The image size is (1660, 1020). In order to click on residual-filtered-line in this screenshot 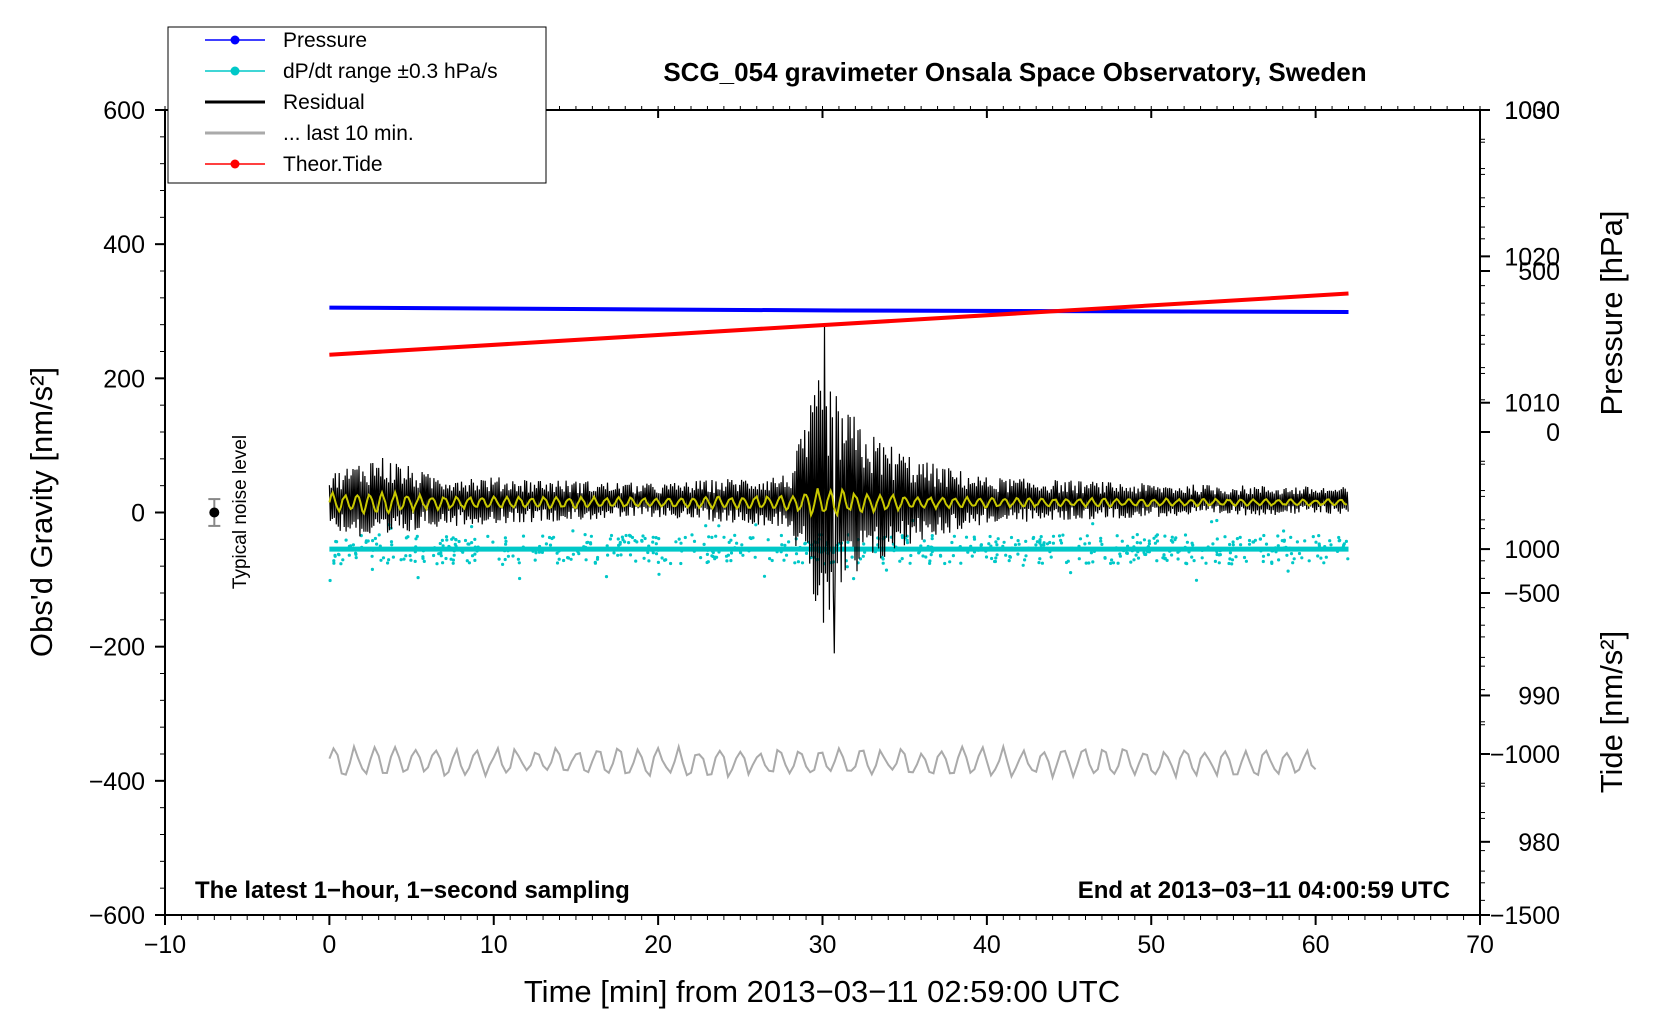, I will do `click(837, 503)`.